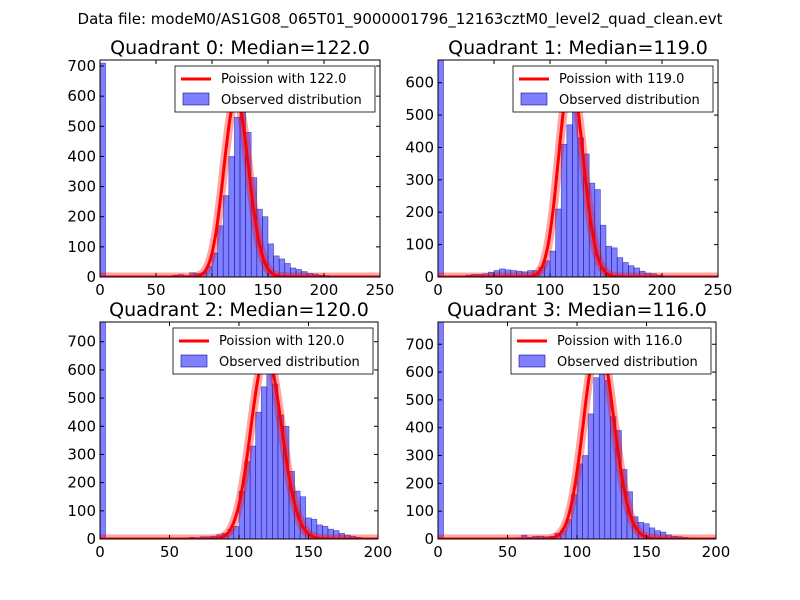 The width and height of the screenshot is (800, 600). What do you see at coordinates (578, 48) in the screenshot?
I see `panel-title: Quadrant 1: Median=119.0` at bounding box center [578, 48].